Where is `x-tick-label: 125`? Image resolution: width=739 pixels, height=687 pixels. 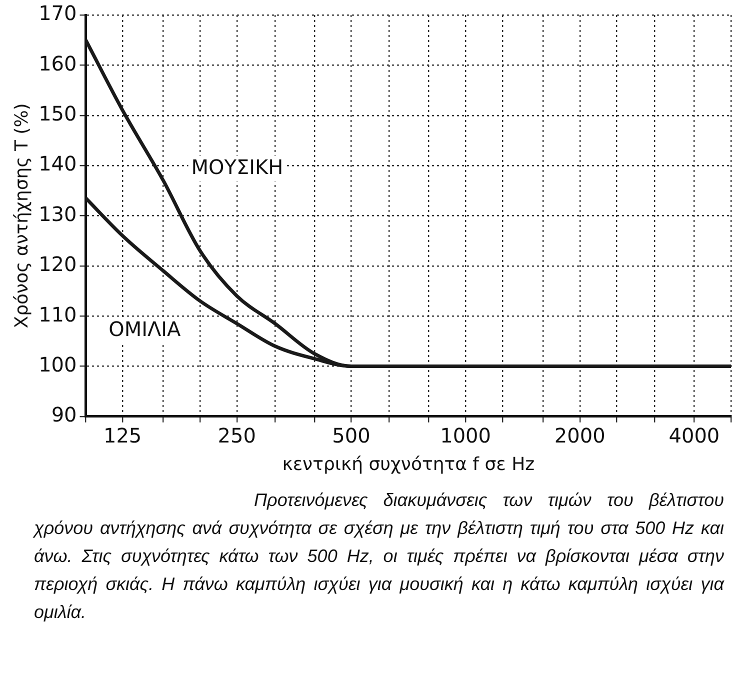
x-tick-label: 125 is located at coordinates (122, 436).